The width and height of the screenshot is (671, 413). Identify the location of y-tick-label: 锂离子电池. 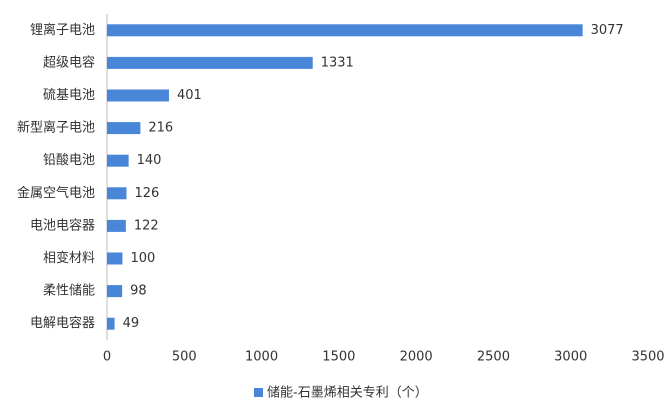
(62, 30).